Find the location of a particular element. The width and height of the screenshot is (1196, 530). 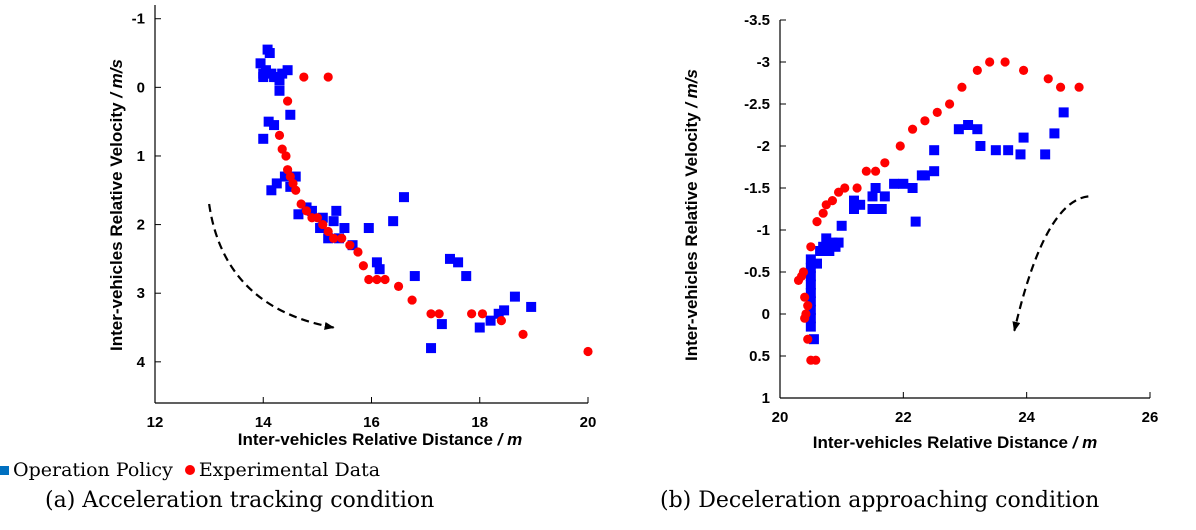

x-axis-label: Inter-vehicles Relative Distance / m is located at coordinates (380, 439).